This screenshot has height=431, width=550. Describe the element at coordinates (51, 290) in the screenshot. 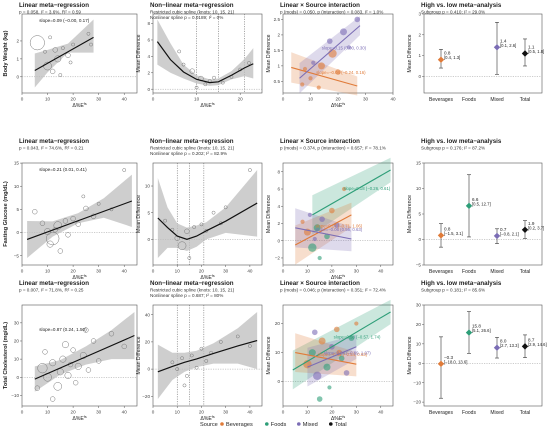

I see `panel-subtitle: p = 0.007, I² = 71.8%, R² = 0.25` at that location.